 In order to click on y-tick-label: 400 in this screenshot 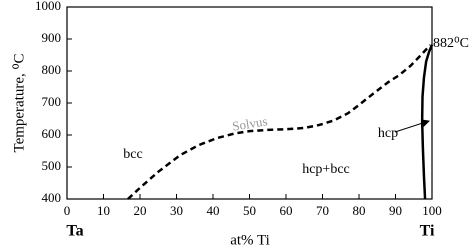, I will do `click(52, 197)`.